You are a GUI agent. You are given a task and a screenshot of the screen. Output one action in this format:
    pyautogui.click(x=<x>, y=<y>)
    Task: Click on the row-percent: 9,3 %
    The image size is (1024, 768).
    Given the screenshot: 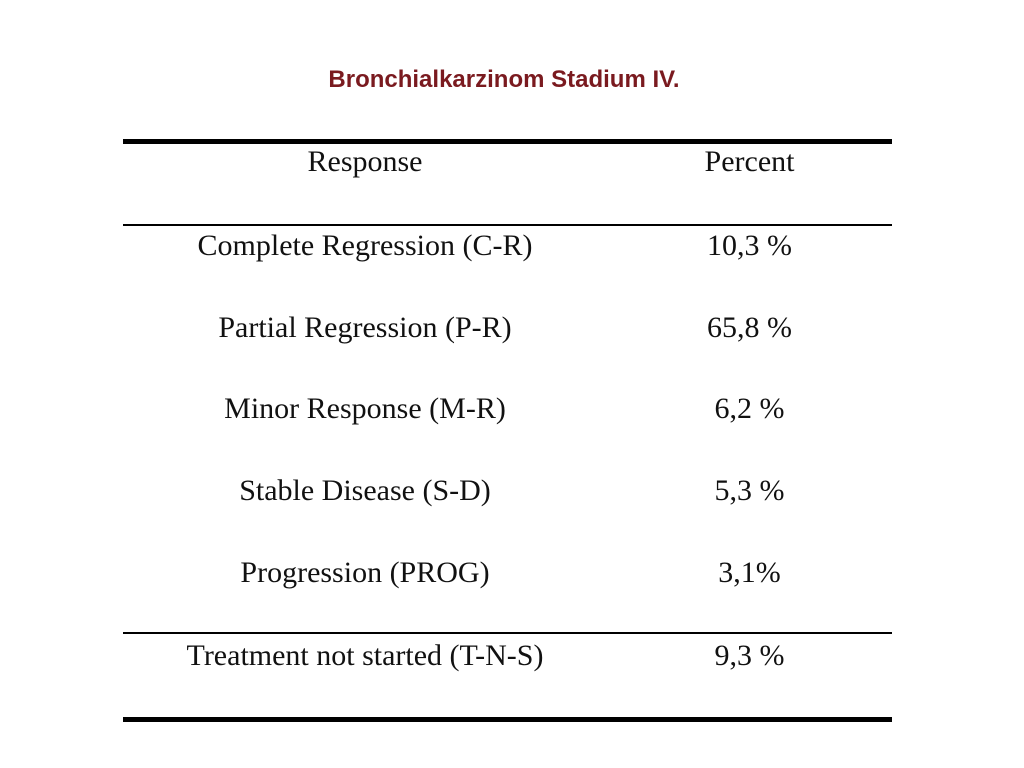 What is the action you would take?
    pyautogui.click(x=749, y=655)
    